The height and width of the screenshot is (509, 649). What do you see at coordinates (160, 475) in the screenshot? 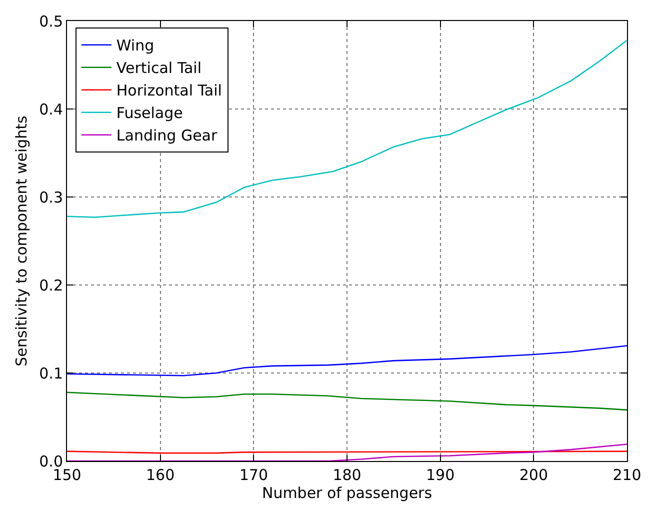
I see `x-tick-label: 160` at bounding box center [160, 475].